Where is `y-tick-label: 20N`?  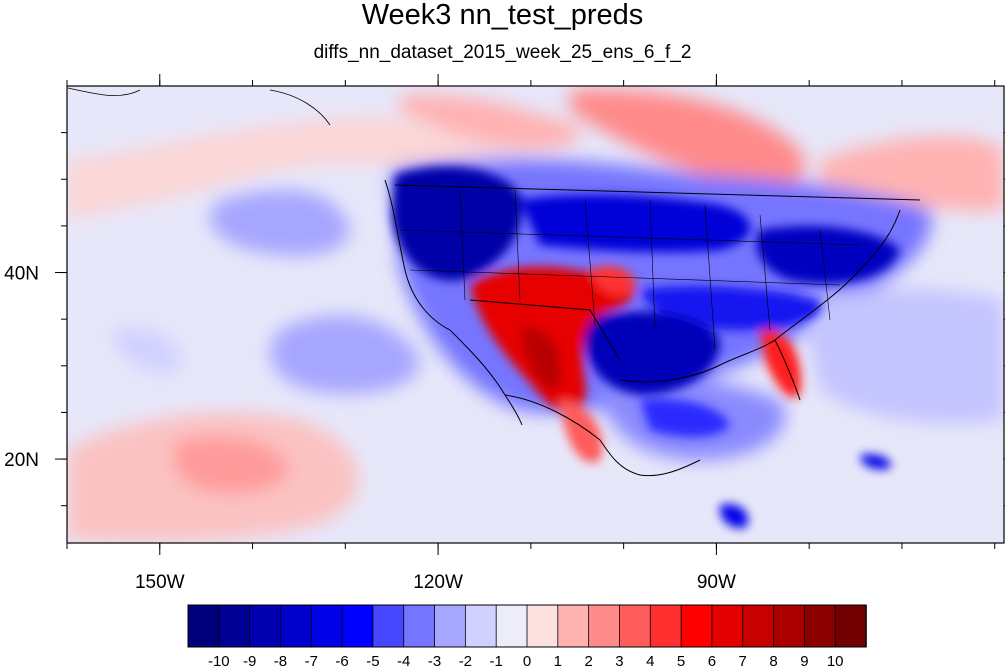 y-tick-label: 20N is located at coordinates (21, 460).